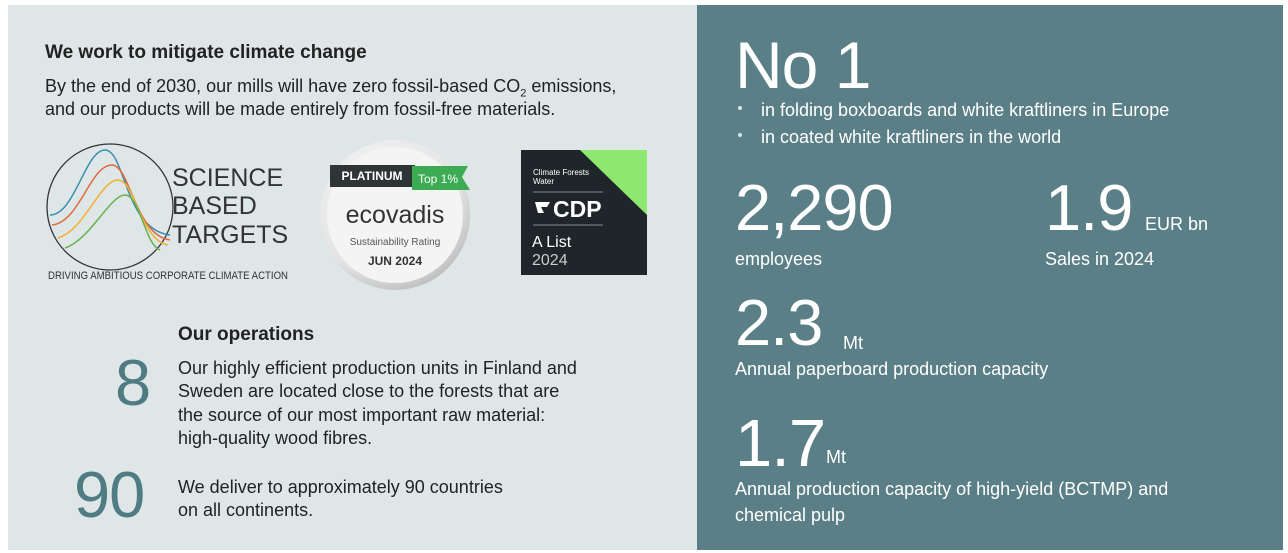  What do you see at coordinates (230, 235) in the screenshot?
I see `sbt-word: TARGETS` at bounding box center [230, 235].